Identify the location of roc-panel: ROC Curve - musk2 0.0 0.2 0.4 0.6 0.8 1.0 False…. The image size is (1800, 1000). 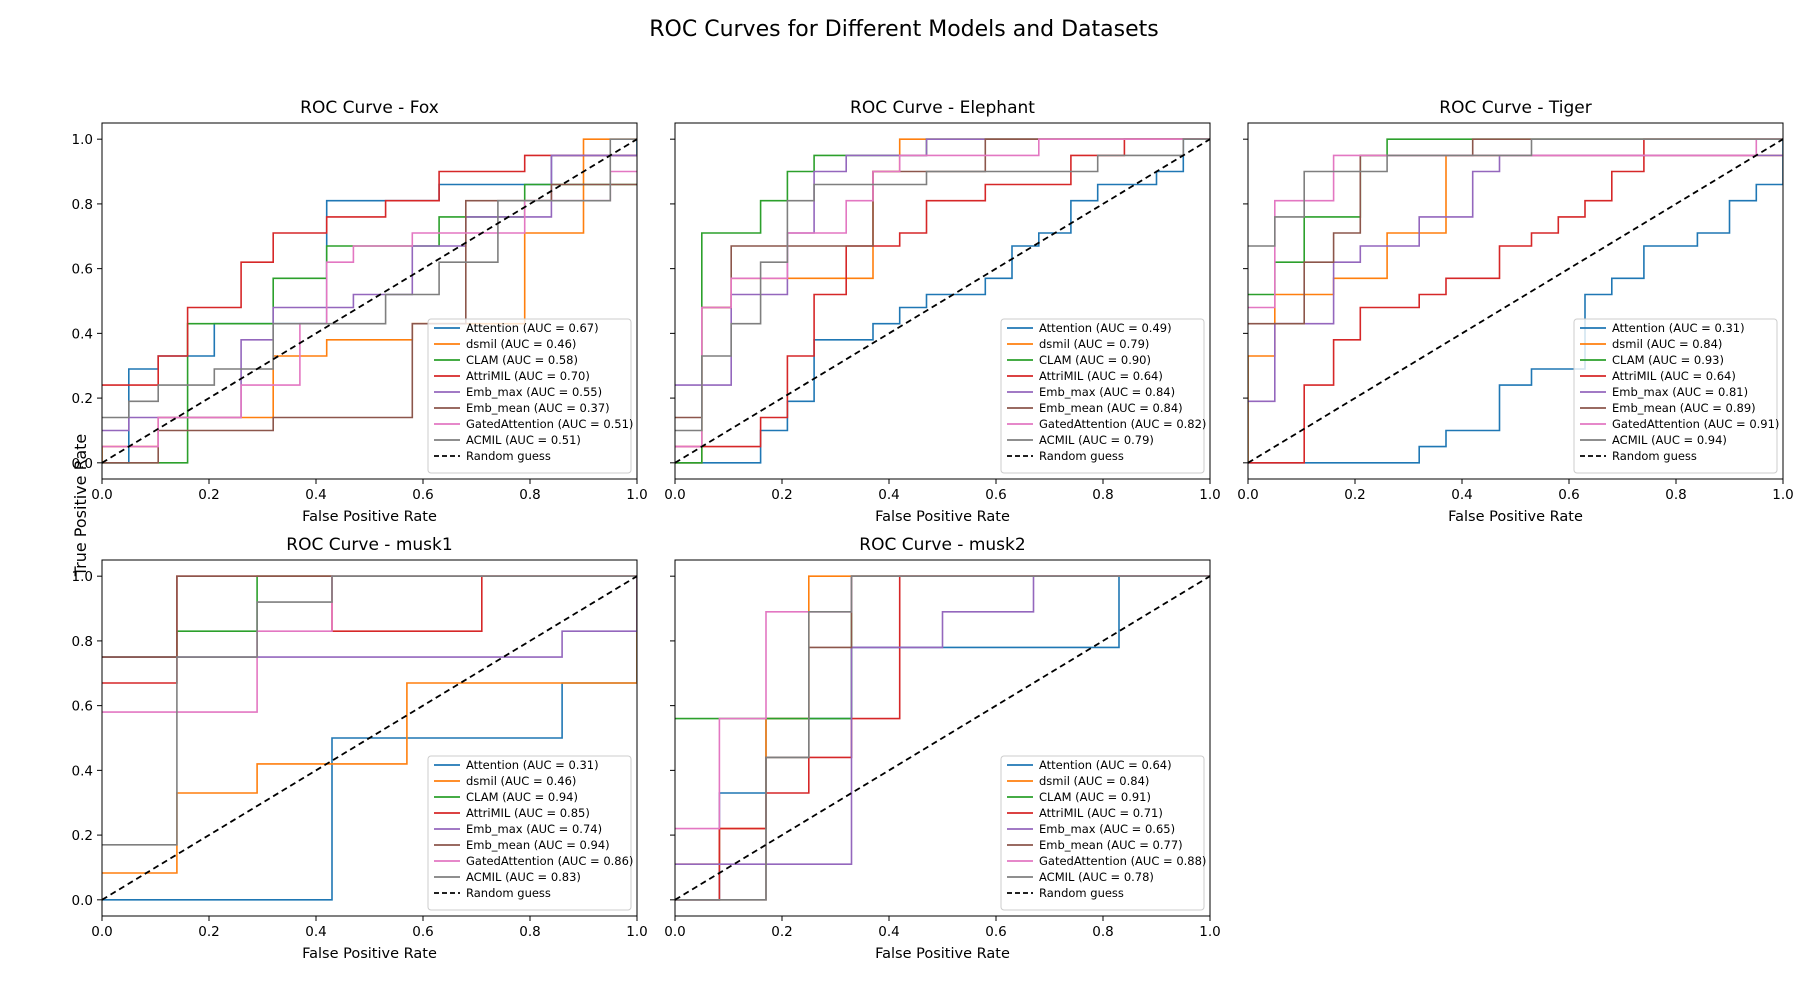
(942, 748).